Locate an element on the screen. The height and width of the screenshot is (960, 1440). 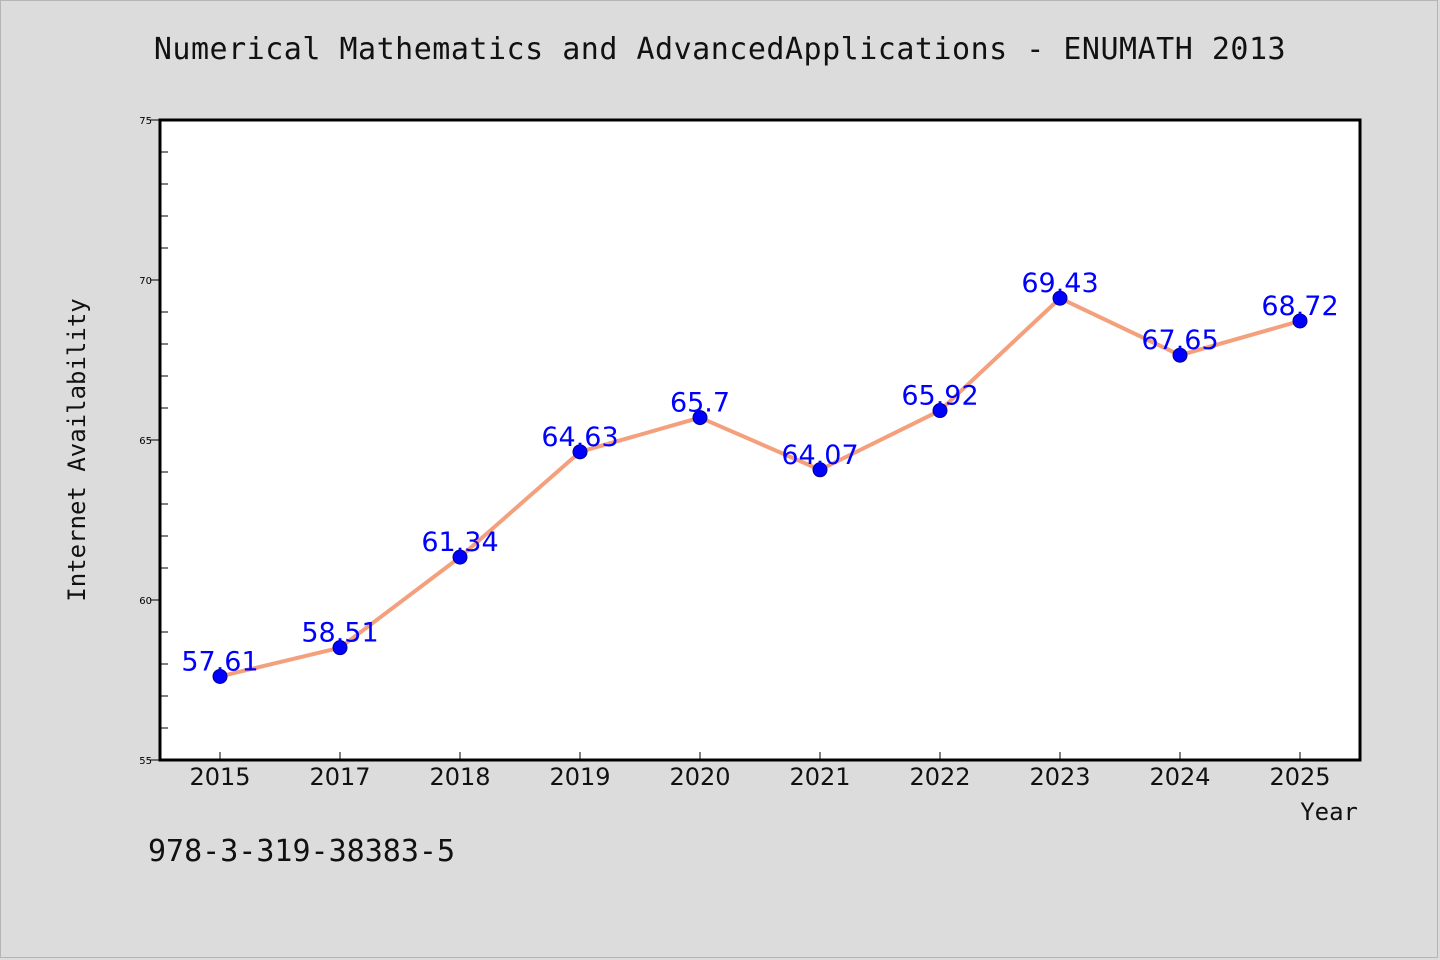
y-tick-label: 70 is located at coordinates (145, 281).